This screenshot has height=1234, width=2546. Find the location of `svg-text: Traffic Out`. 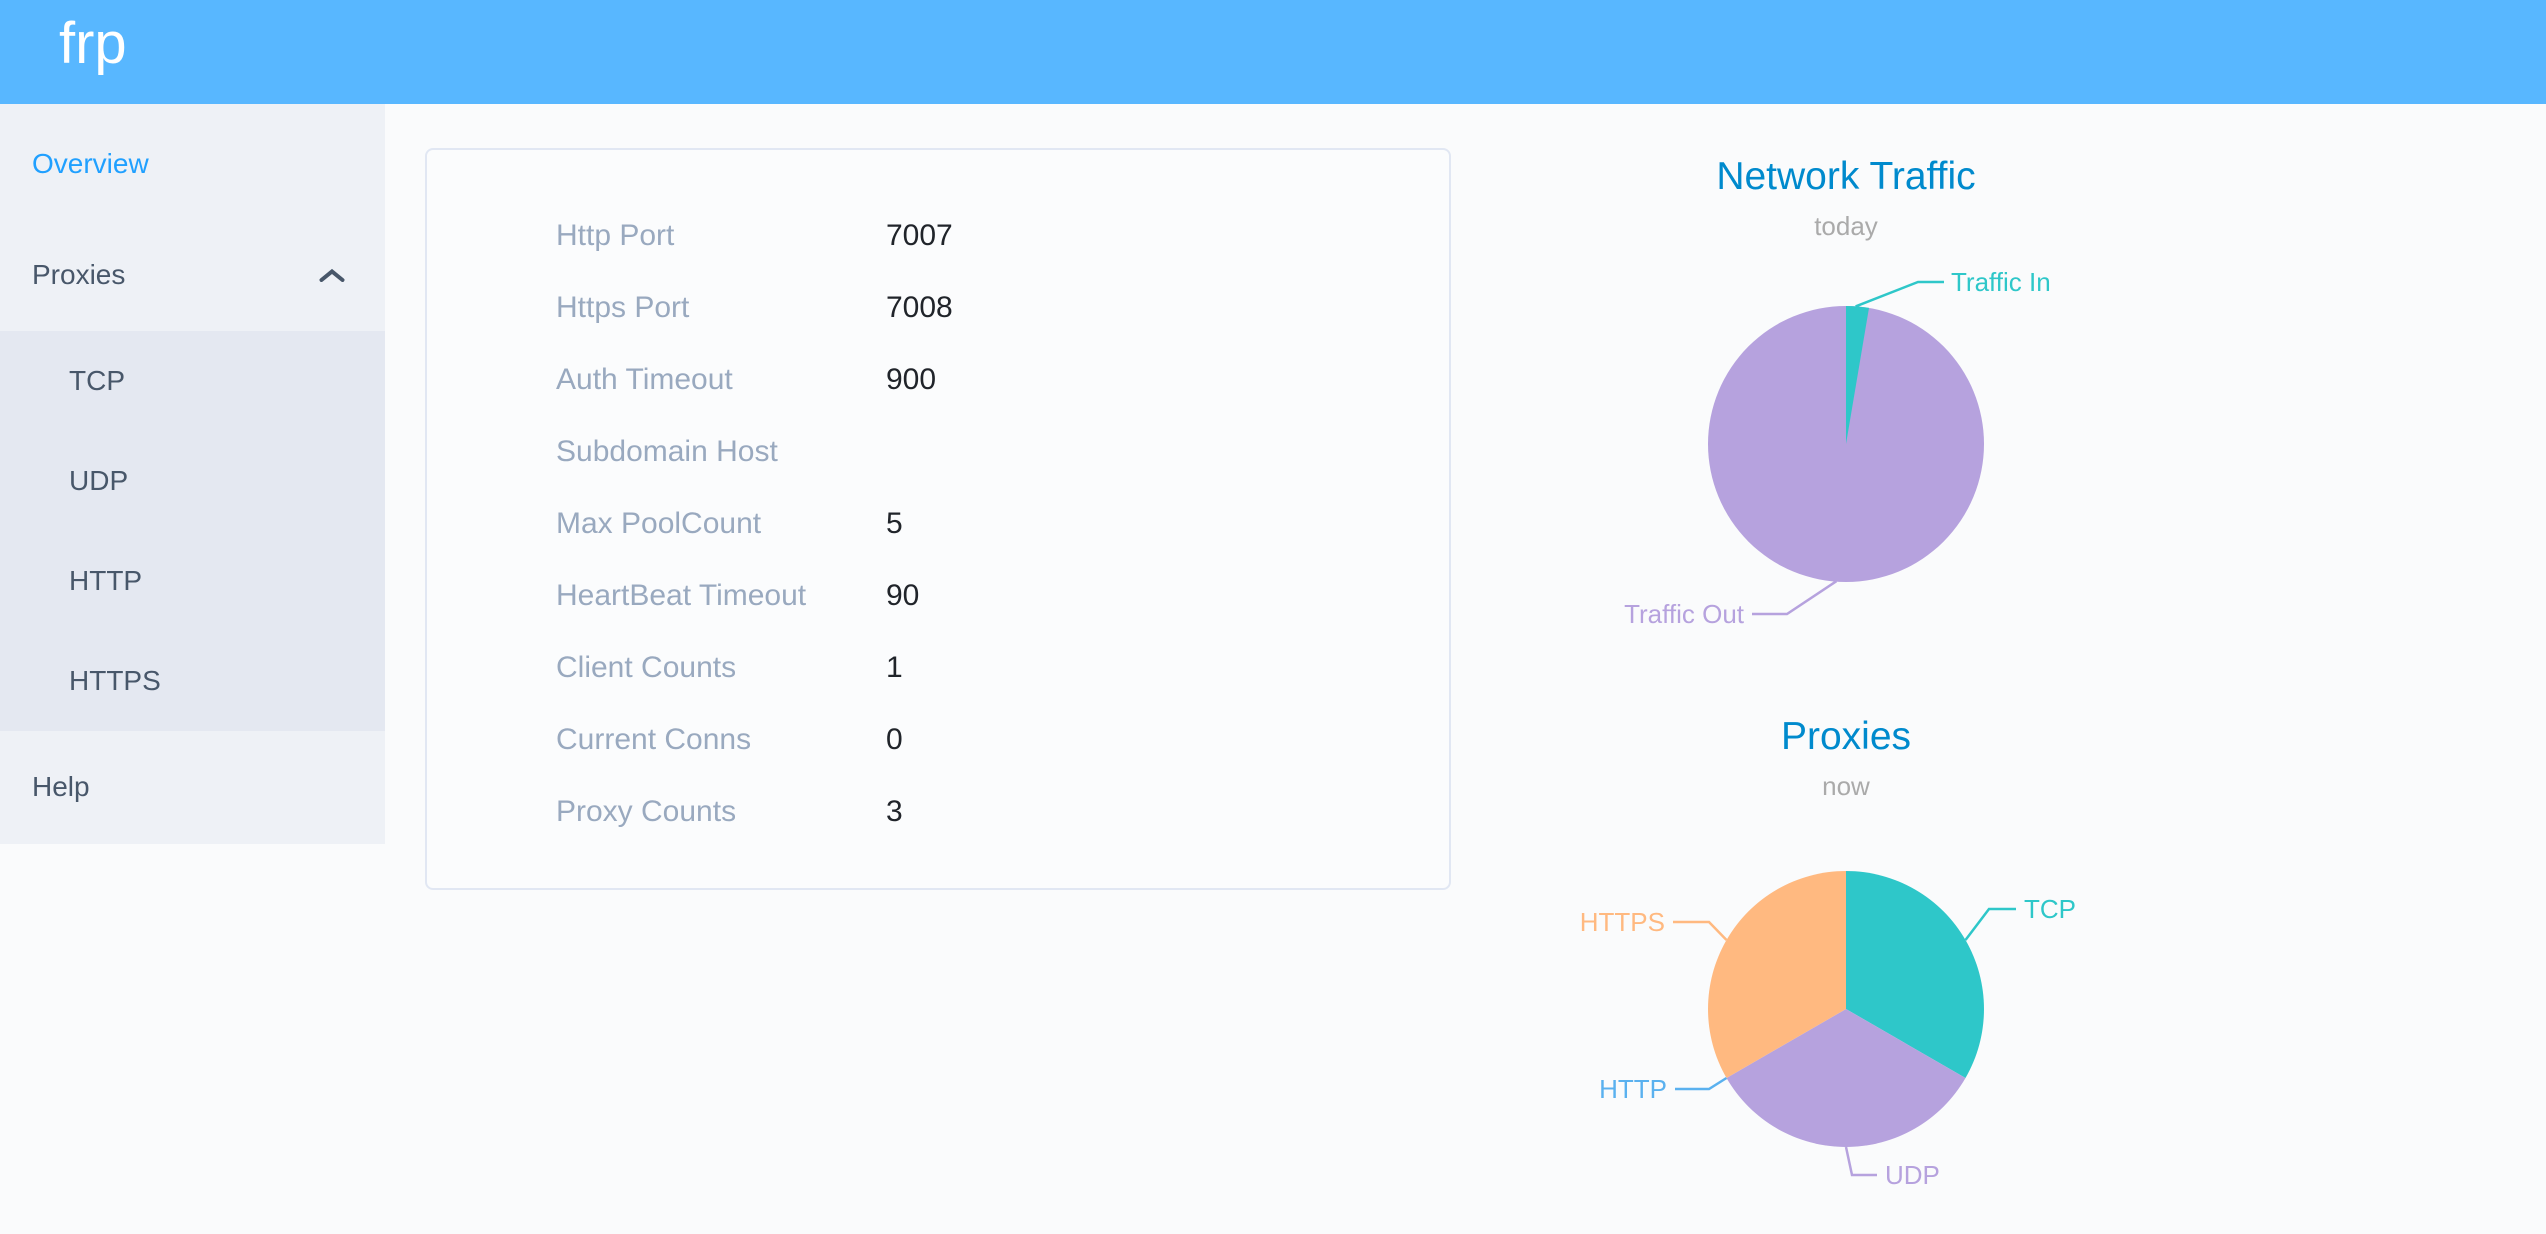

svg-text: Traffic Out is located at coordinates (1684, 614).